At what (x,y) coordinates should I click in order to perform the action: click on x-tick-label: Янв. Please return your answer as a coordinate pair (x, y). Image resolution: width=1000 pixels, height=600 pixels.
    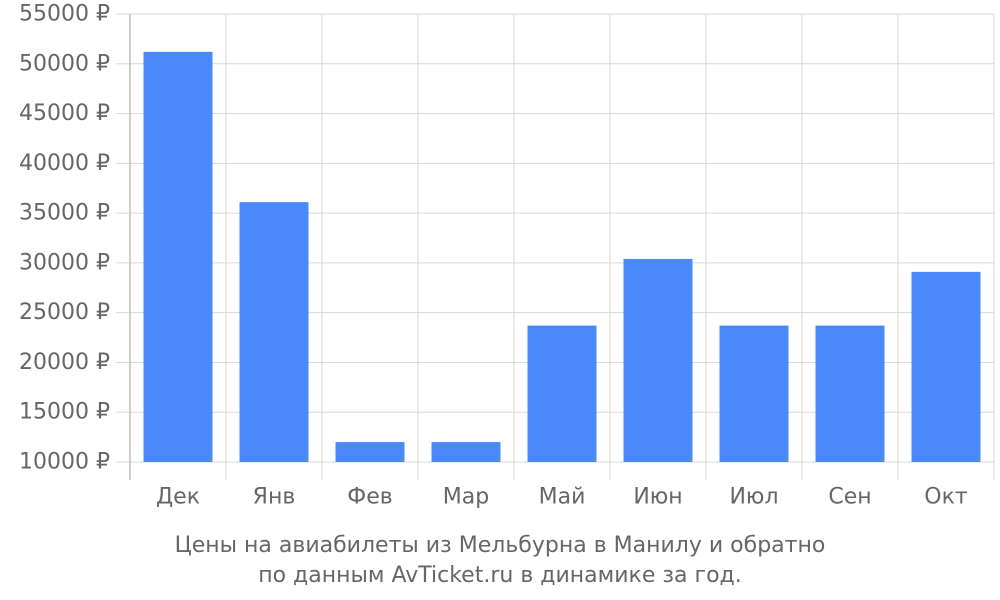
    Looking at the image, I should click on (274, 497).